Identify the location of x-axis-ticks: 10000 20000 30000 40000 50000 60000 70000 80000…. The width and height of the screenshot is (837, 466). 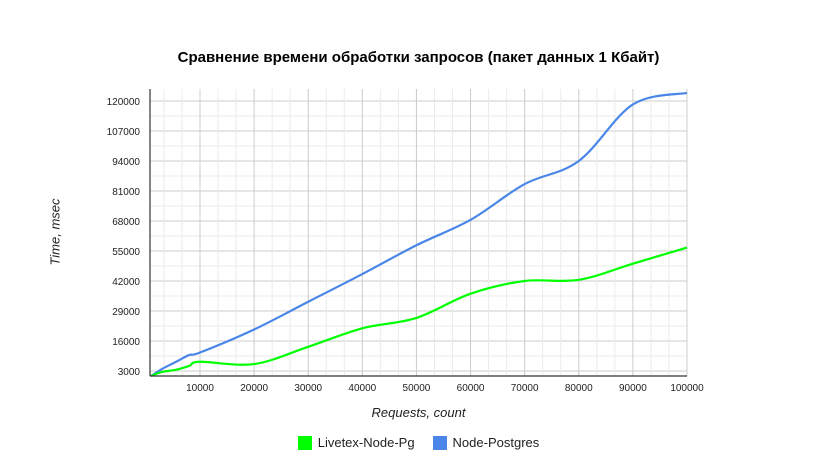
(445, 388).